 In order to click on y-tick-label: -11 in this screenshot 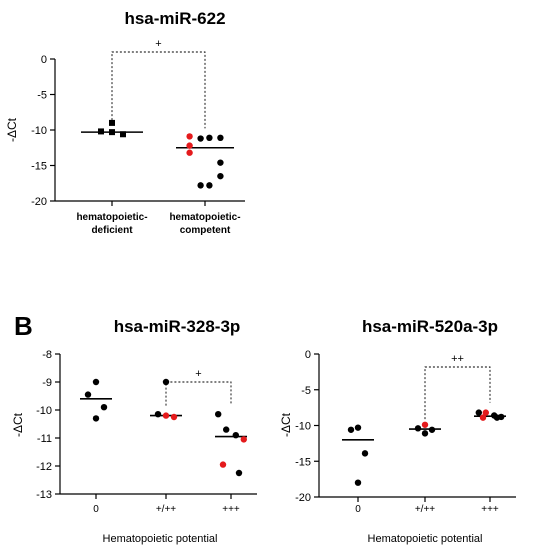, I will do `click(44, 439)`.